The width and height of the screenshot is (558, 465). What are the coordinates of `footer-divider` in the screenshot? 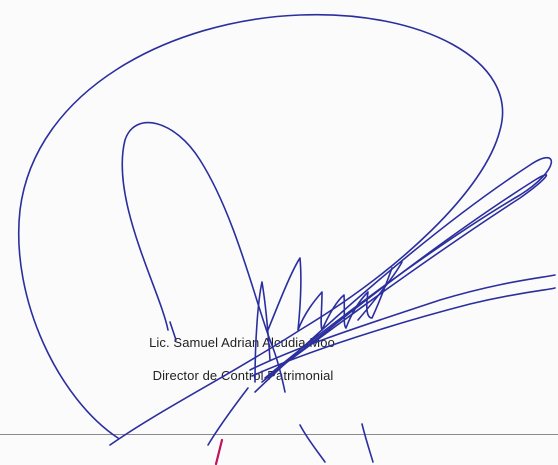 It's located at (279, 434).